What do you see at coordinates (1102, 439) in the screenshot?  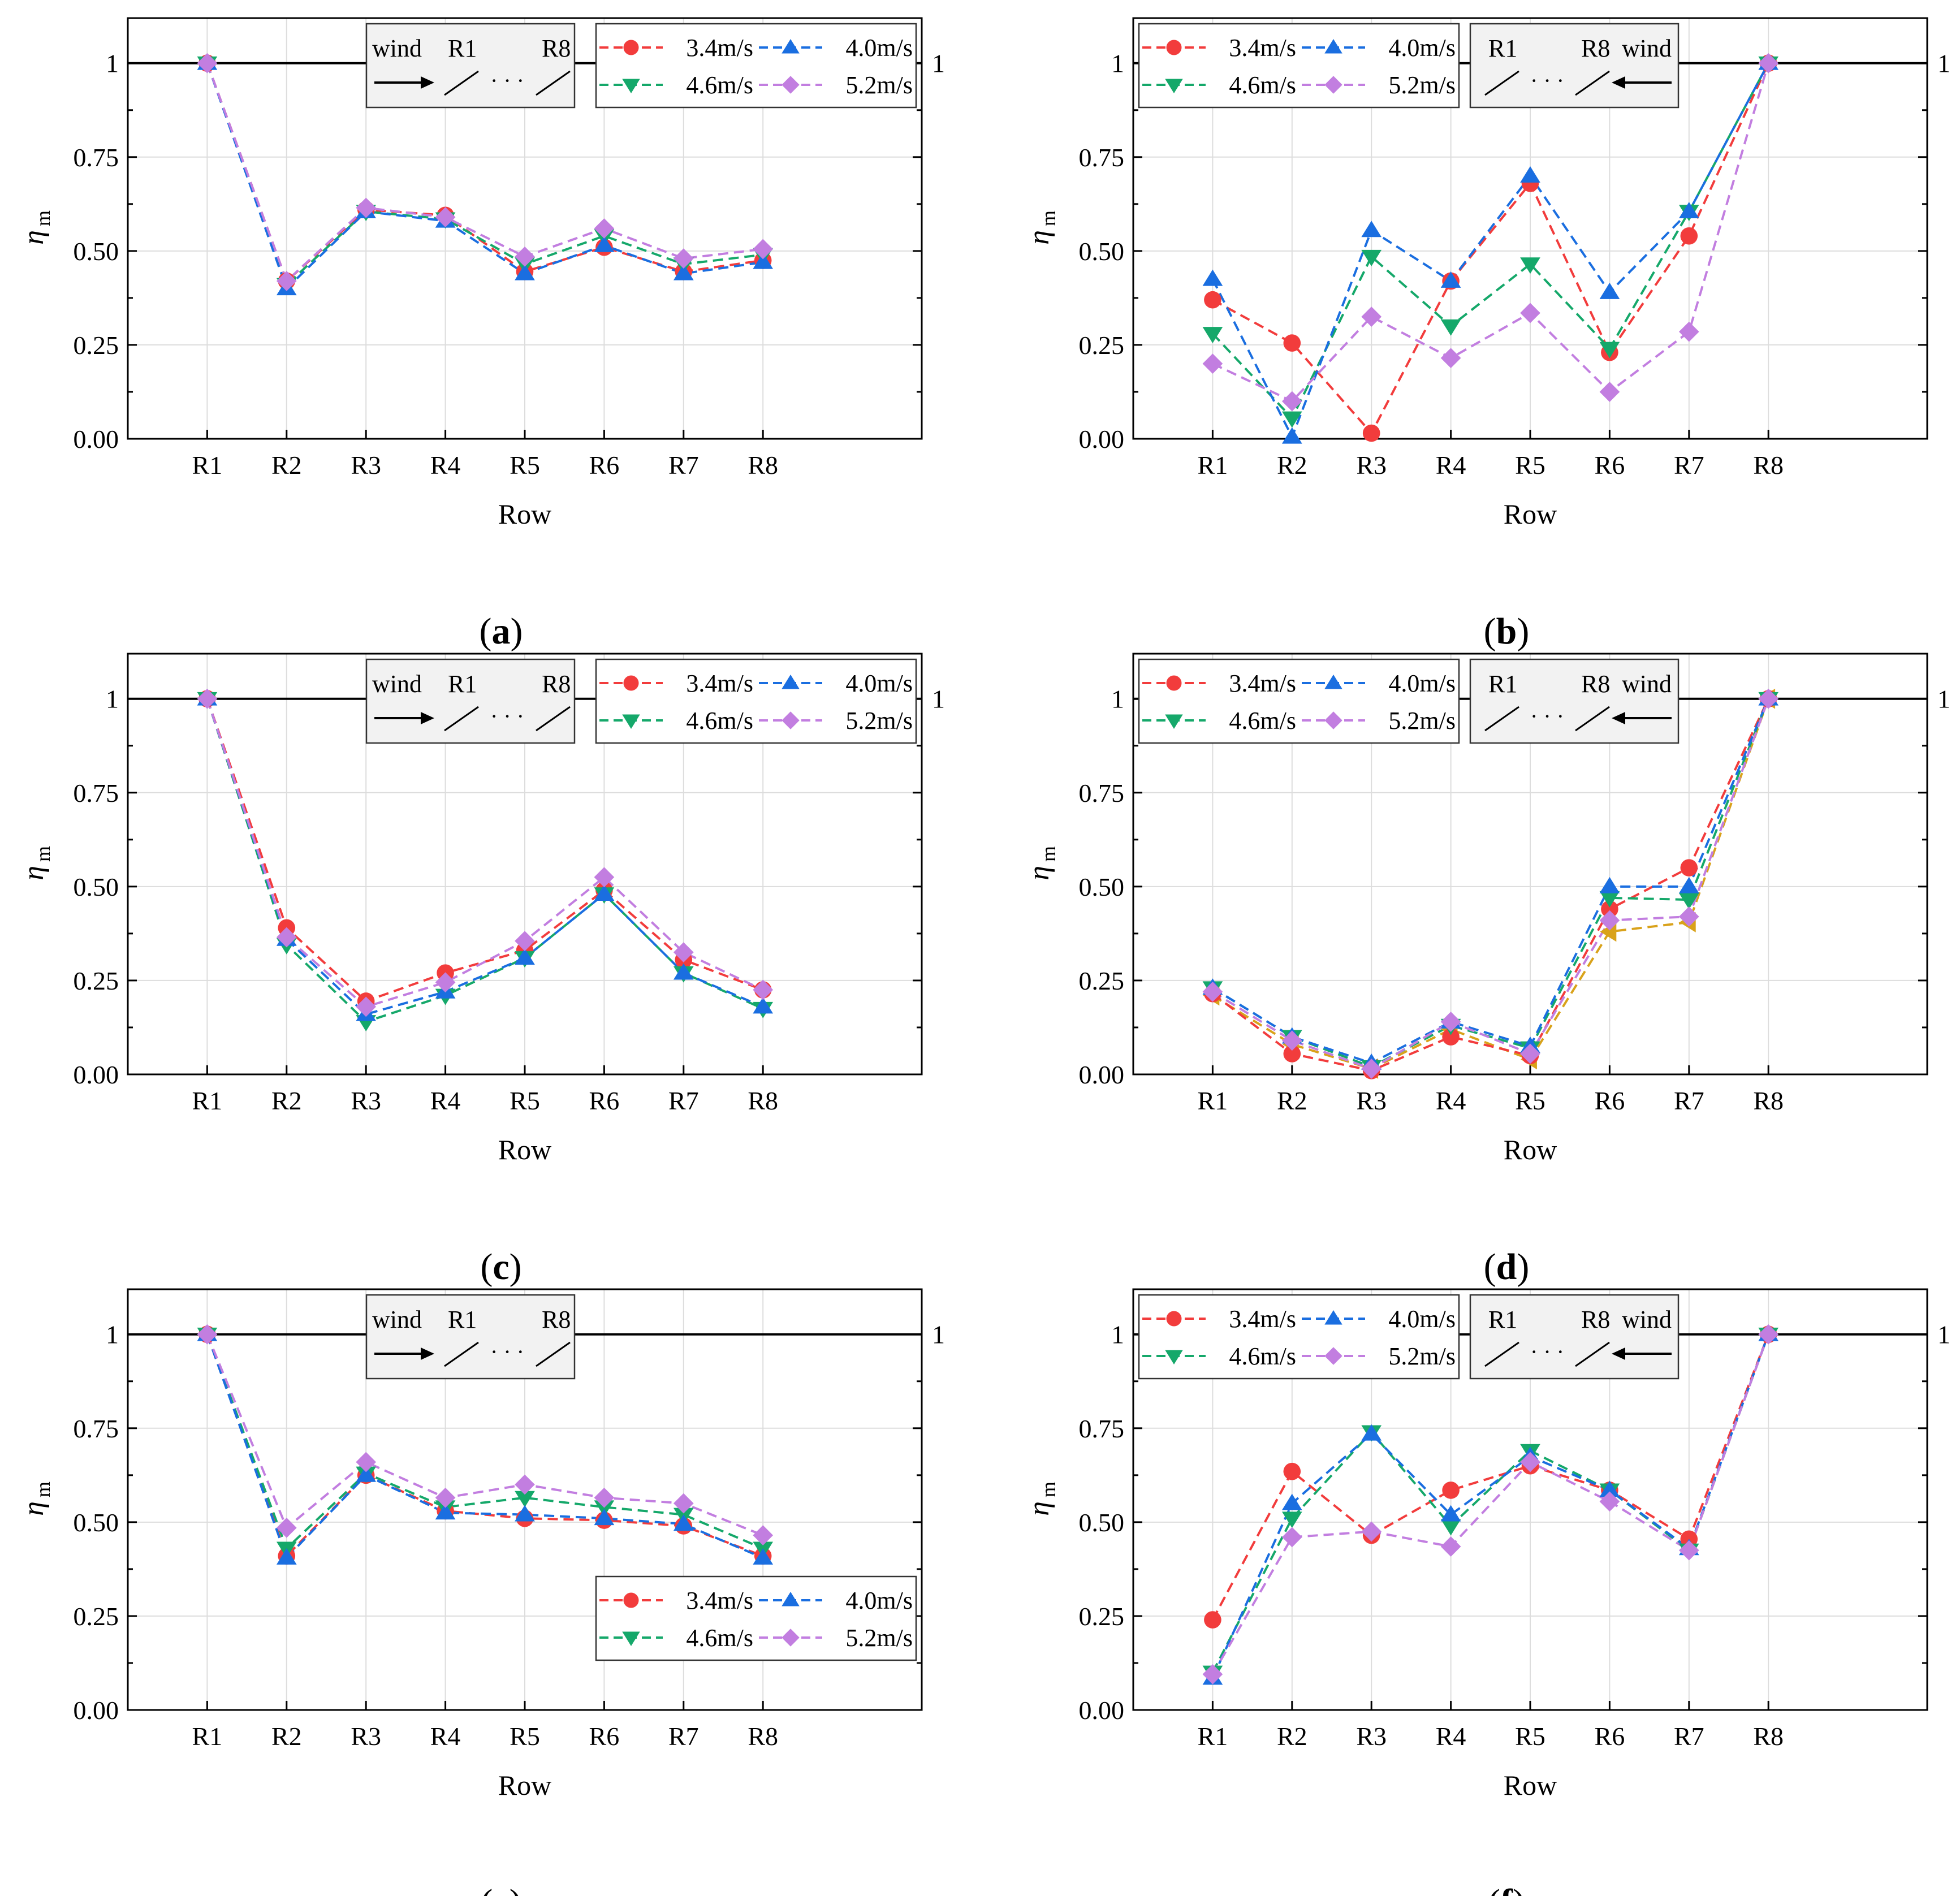 I see `y-tick-label: 0.00` at bounding box center [1102, 439].